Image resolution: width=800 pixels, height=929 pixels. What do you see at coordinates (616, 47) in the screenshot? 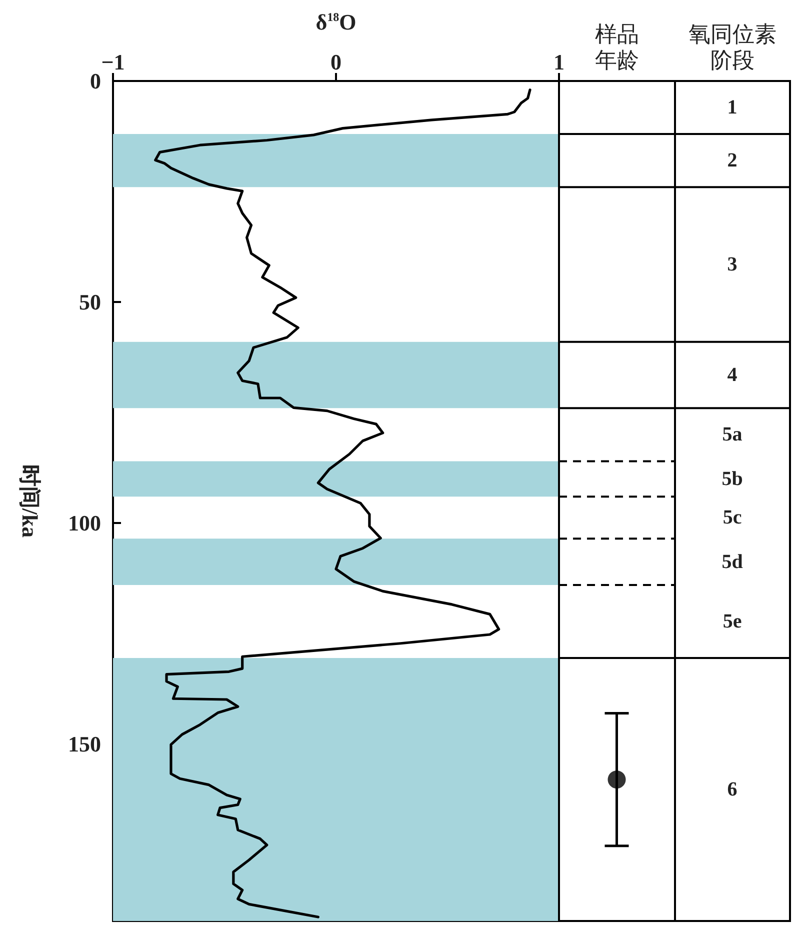
I see `x-tick-label: 样品年龄` at bounding box center [616, 47].